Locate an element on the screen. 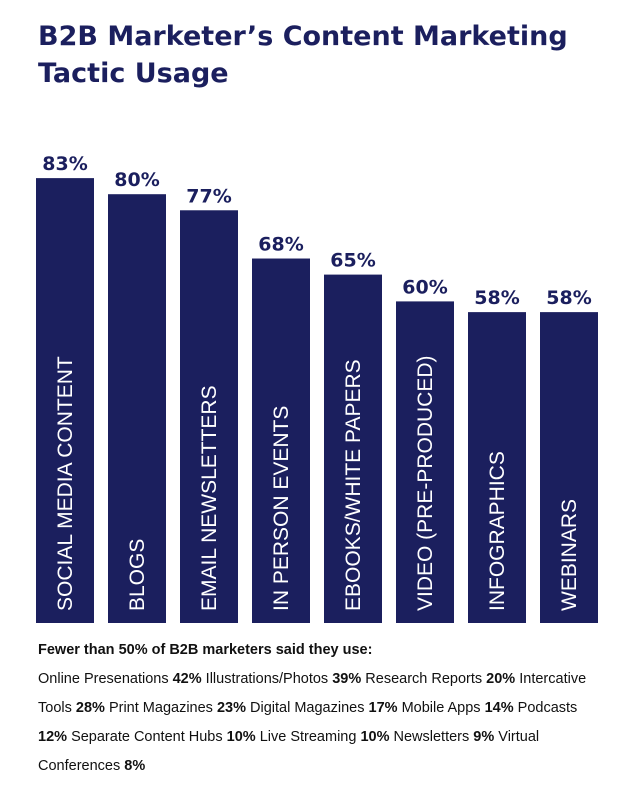 This screenshot has height=793, width=625. footnote-item-label: Online Presenations is located at coordinates (105, 679).